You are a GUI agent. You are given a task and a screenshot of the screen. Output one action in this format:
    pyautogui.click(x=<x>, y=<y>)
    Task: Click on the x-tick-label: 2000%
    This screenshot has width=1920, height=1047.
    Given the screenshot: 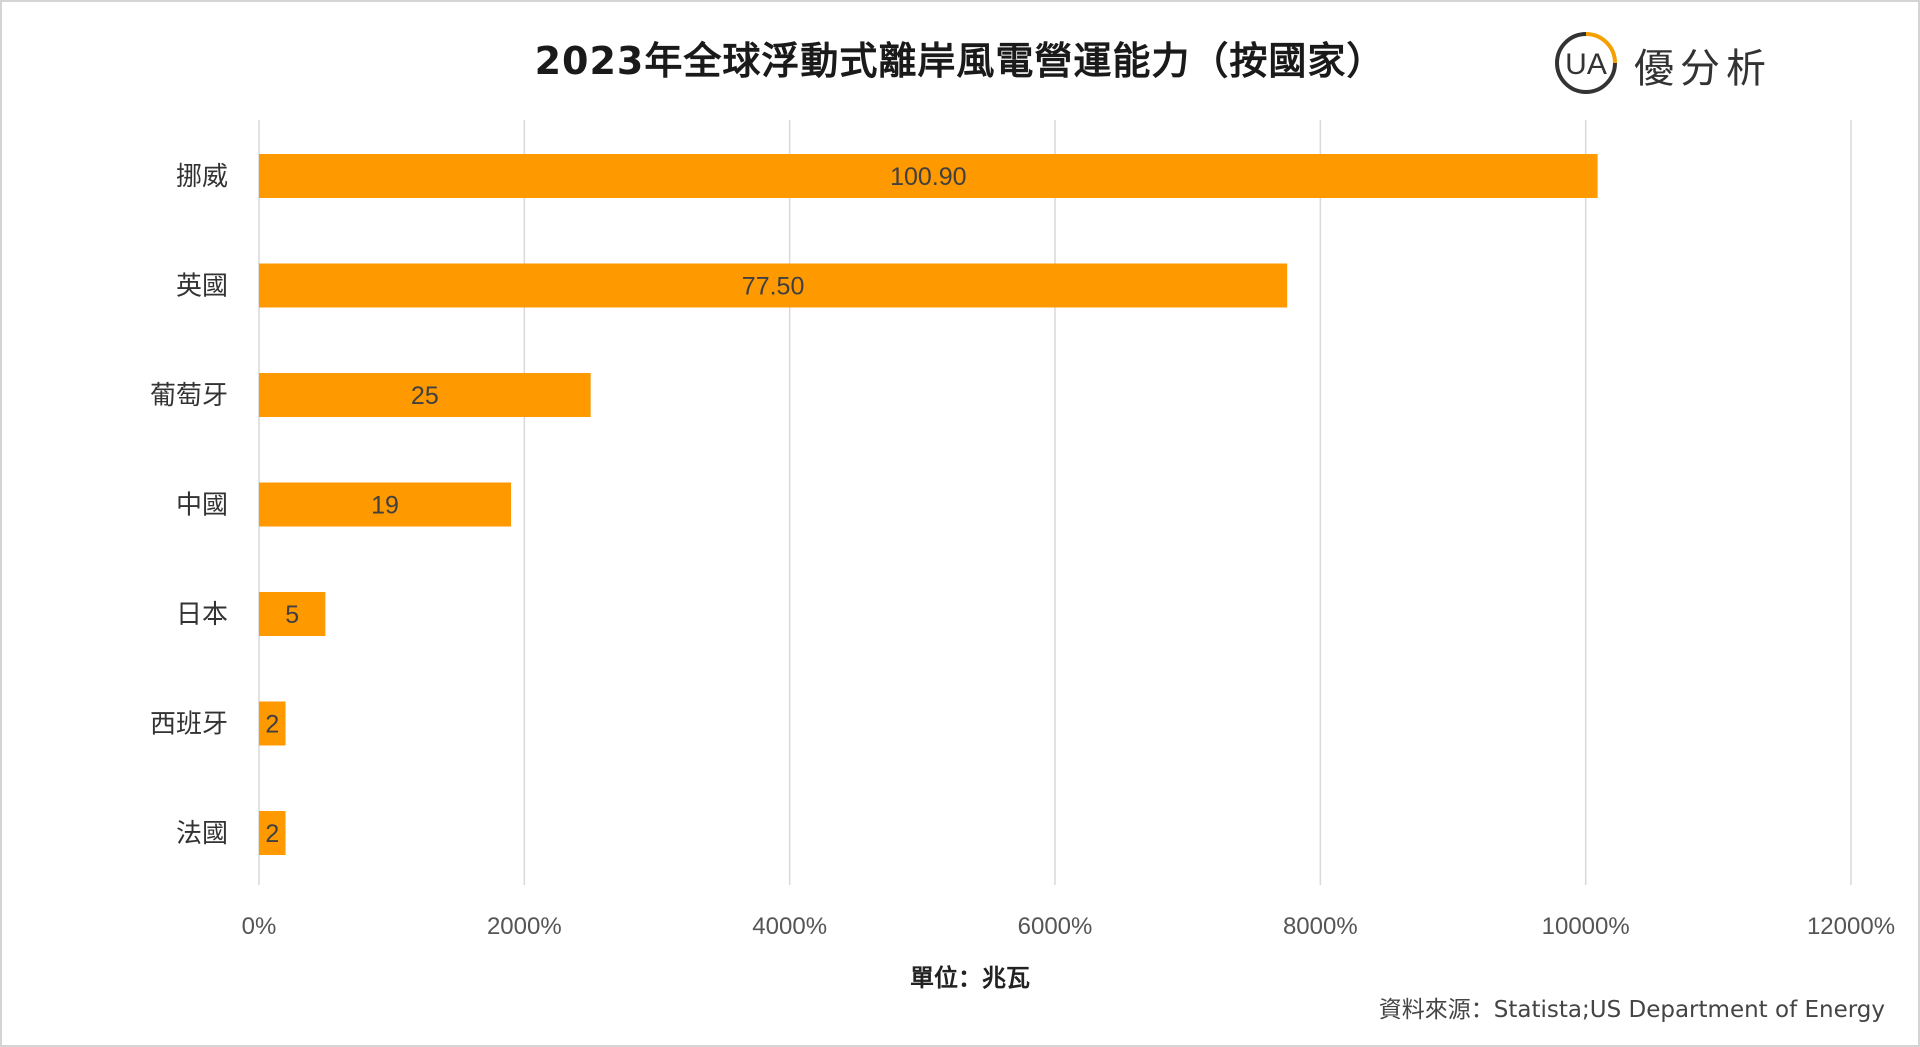 What is the action you would take?
    pyautogui.click(x=524, y=926)
    